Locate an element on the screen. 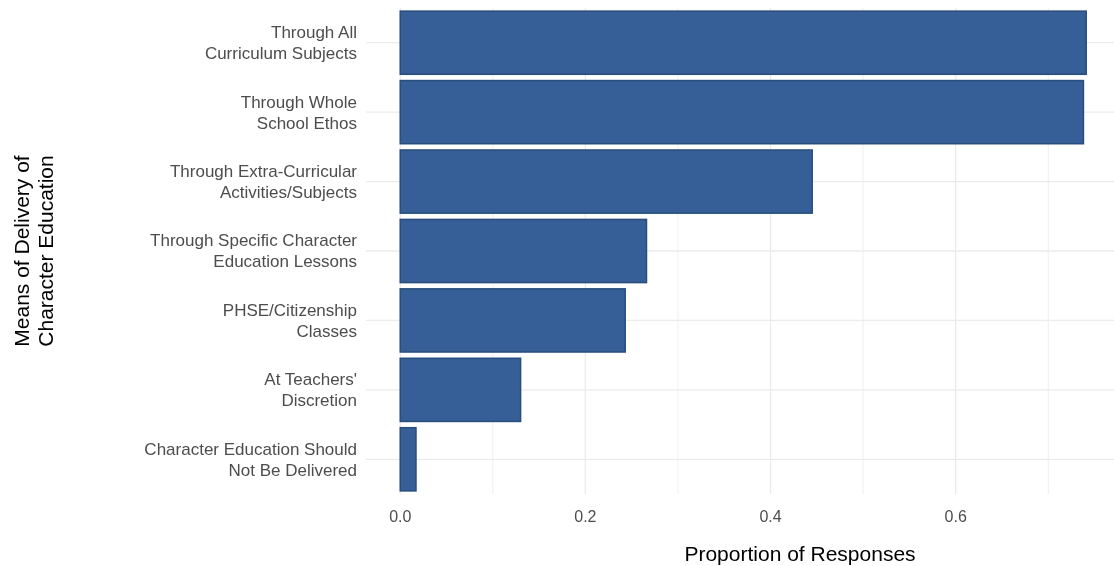 The width and height of the screenshot is (1114, 566). x-axis-title: Proportion of Responses is located at coordinates (800, 554).